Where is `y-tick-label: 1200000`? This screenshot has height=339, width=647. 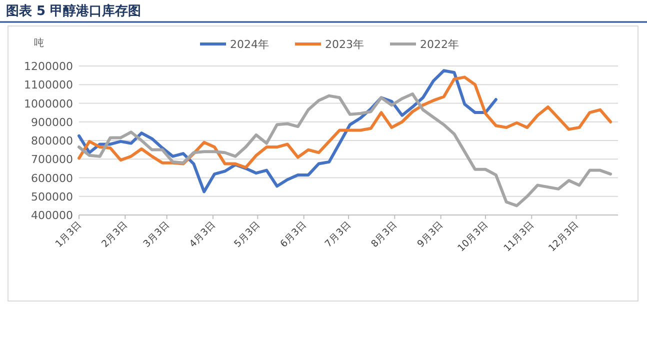
y-tick-label: 1200000 is located at coordinates (48, 66).